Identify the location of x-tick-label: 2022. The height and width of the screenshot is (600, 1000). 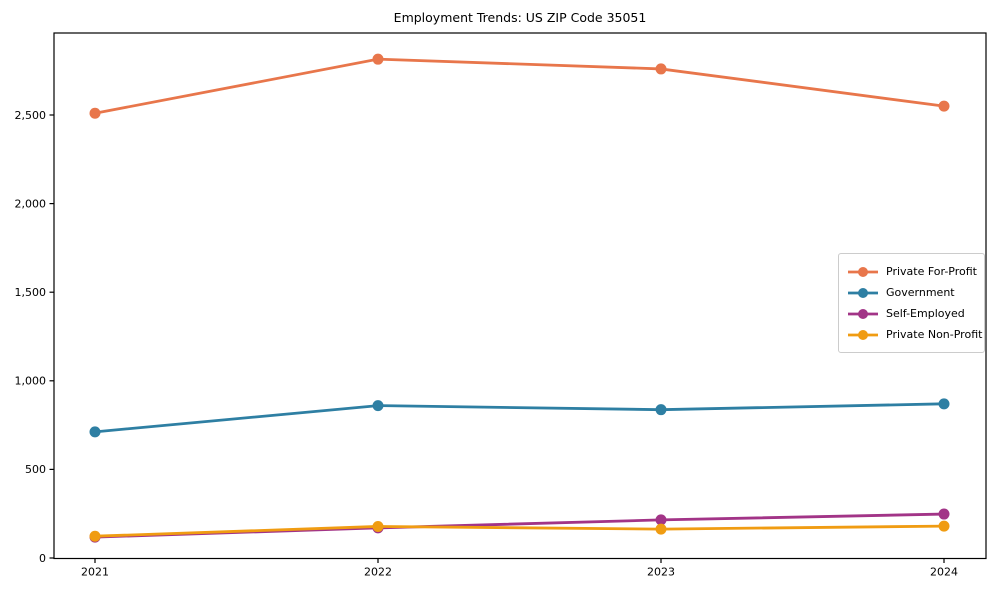
(378, 572).